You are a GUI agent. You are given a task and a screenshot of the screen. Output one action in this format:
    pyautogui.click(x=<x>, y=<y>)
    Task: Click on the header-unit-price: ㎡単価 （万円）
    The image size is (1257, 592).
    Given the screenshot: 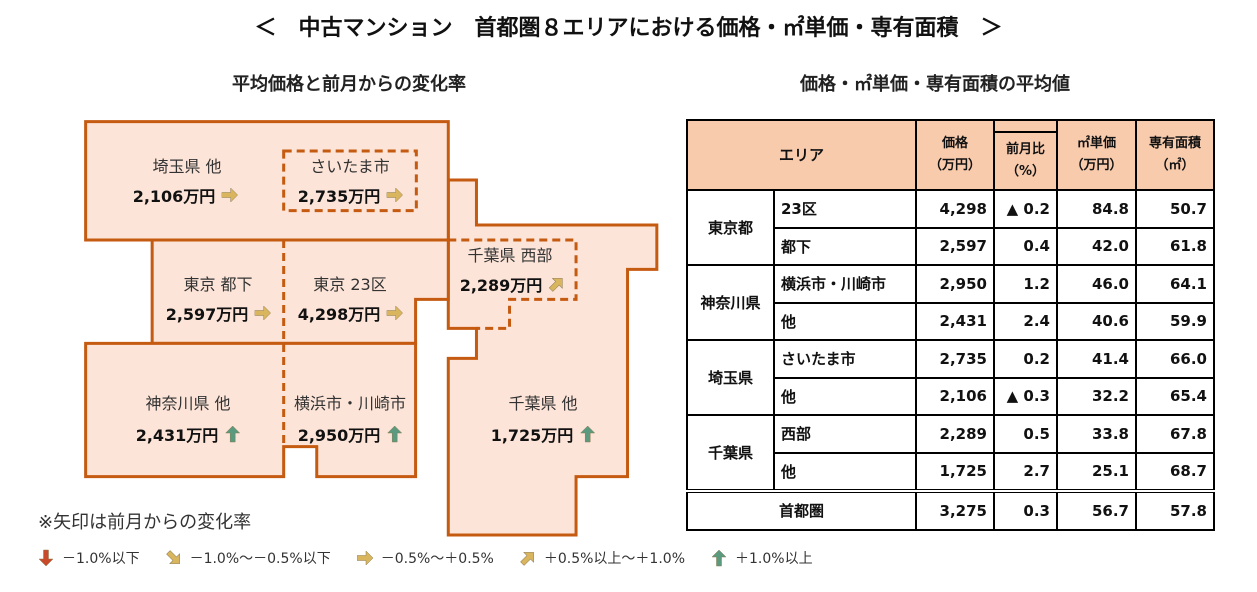 What is the action you would take?
    pyautogui.click(x=1096, y=155)
    